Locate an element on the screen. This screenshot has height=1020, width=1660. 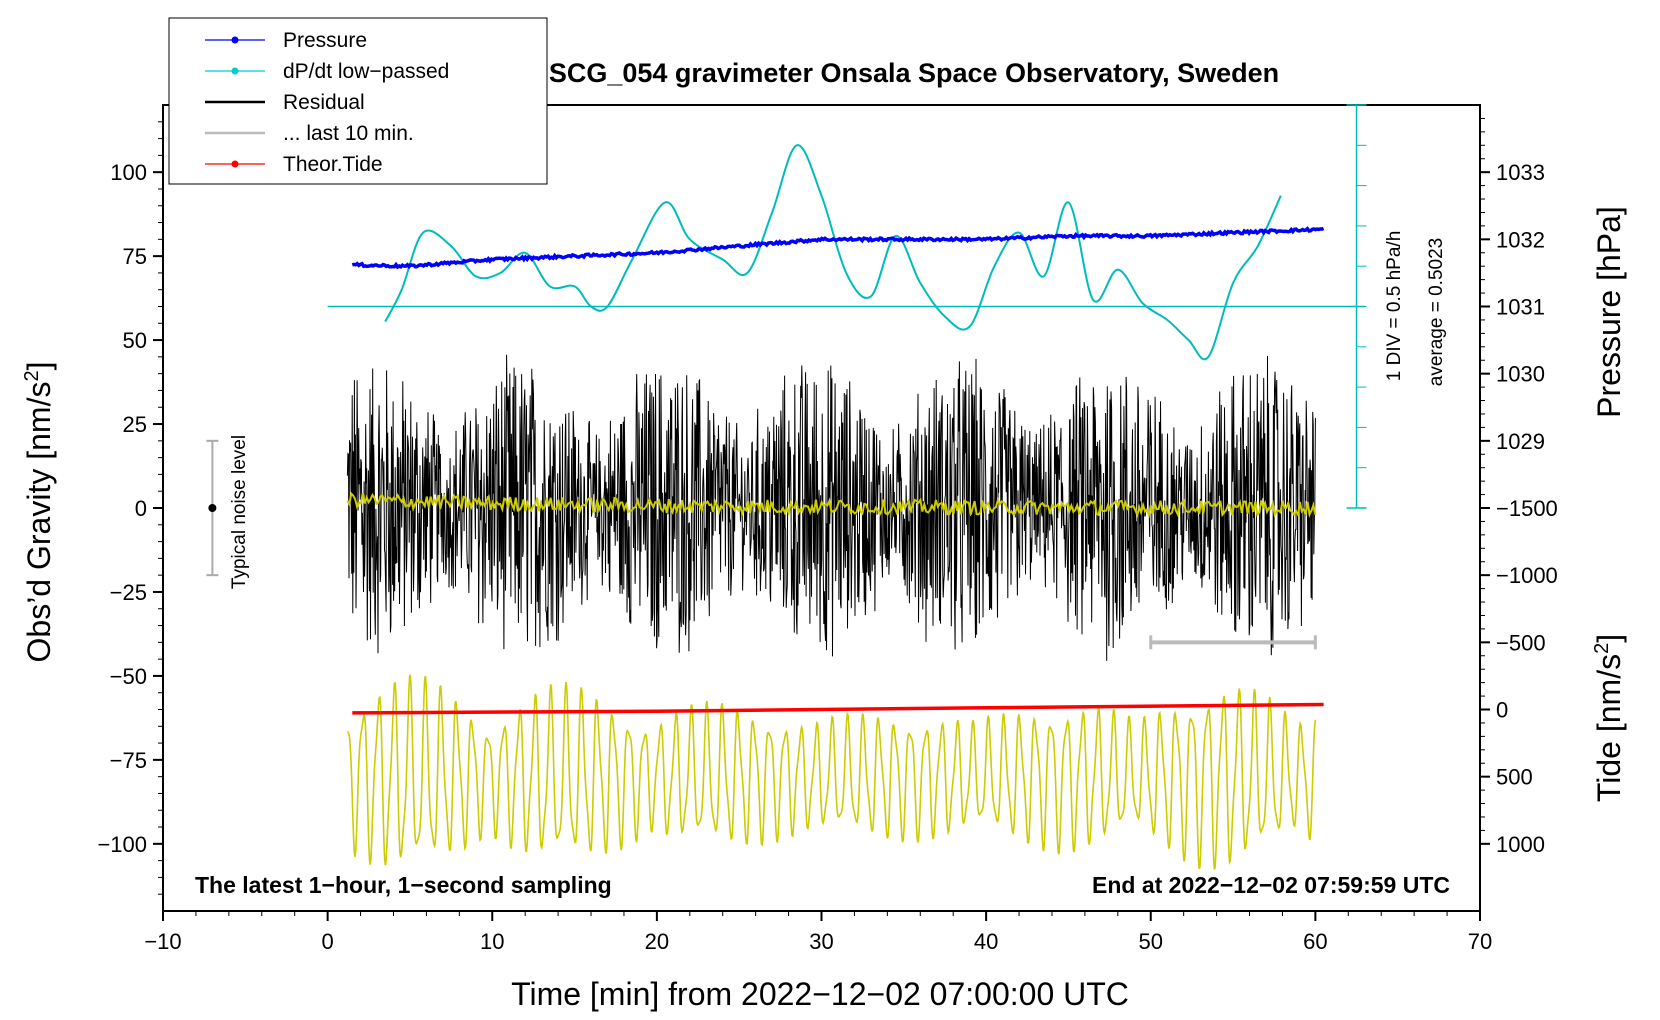
x-axis-title: Time [min] from 2022−12−02 07:00:00 UTC is located at coordinates (820, 994).